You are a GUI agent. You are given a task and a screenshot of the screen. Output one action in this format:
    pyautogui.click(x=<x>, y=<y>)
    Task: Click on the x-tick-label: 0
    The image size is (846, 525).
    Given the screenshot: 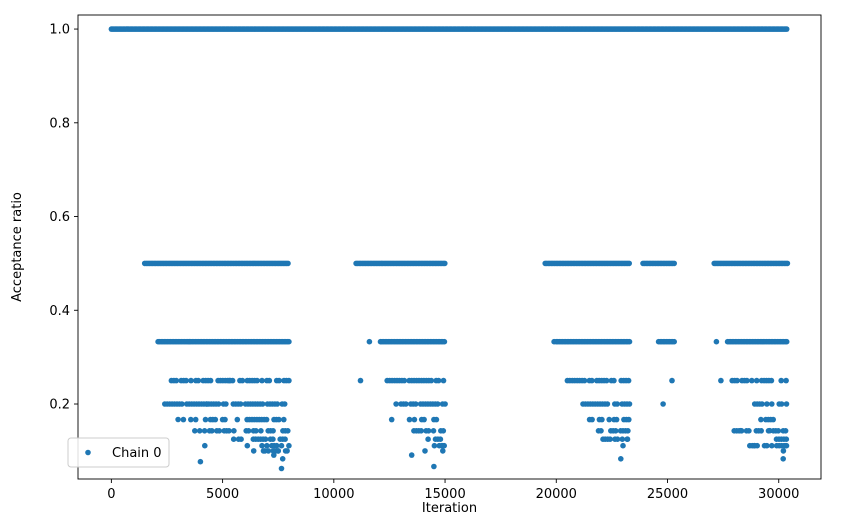 What is the action you would take?
    pyautogui.click(x=111, y=494)
    